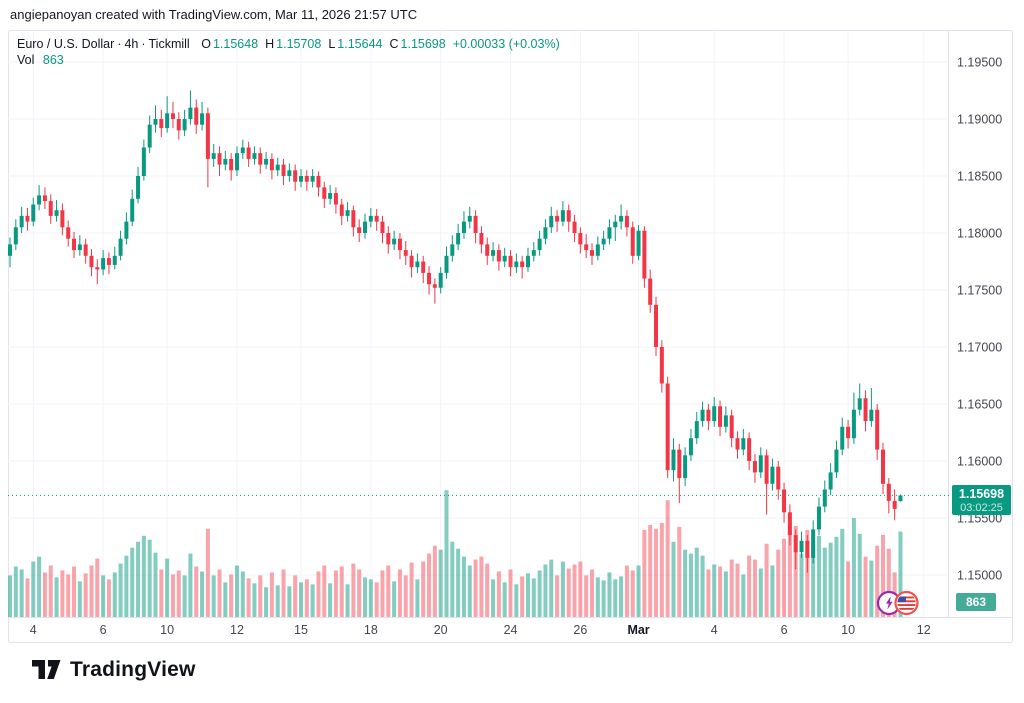  What do you see at coordinates (169, 44) in the screenshot?
I see `broker-label: Tickmill` at bounding box center [169, 44].